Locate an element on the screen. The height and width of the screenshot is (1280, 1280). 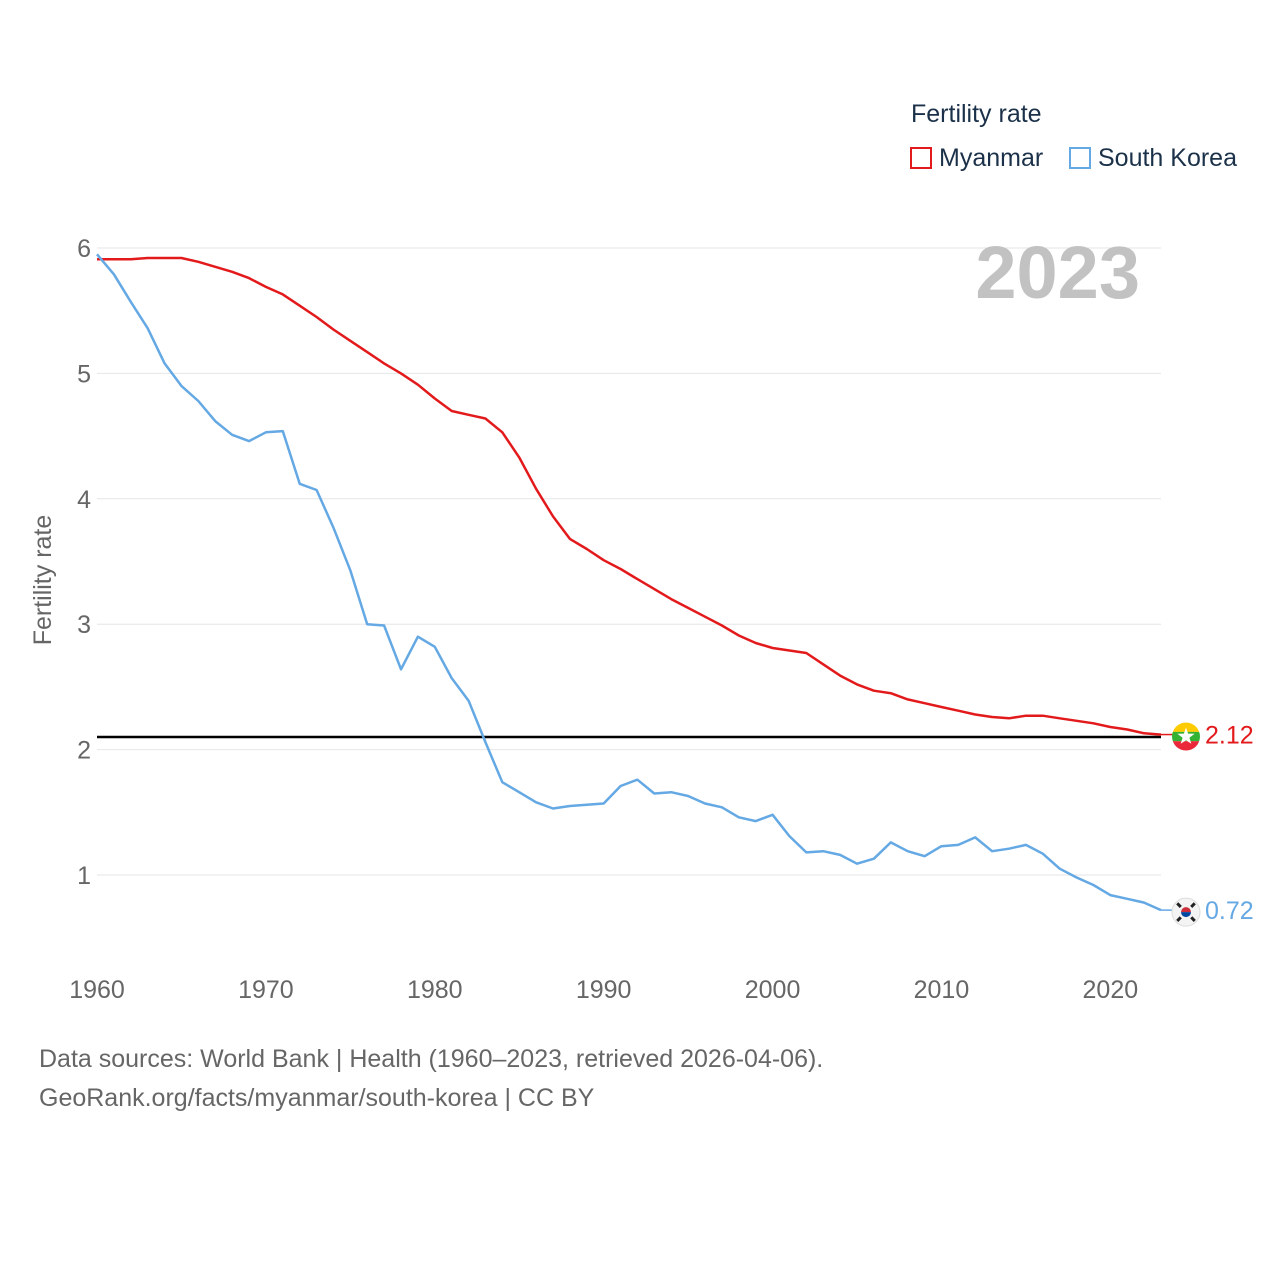
legend-item-south-korea: South Korea is located at coordinates (1153, 158).